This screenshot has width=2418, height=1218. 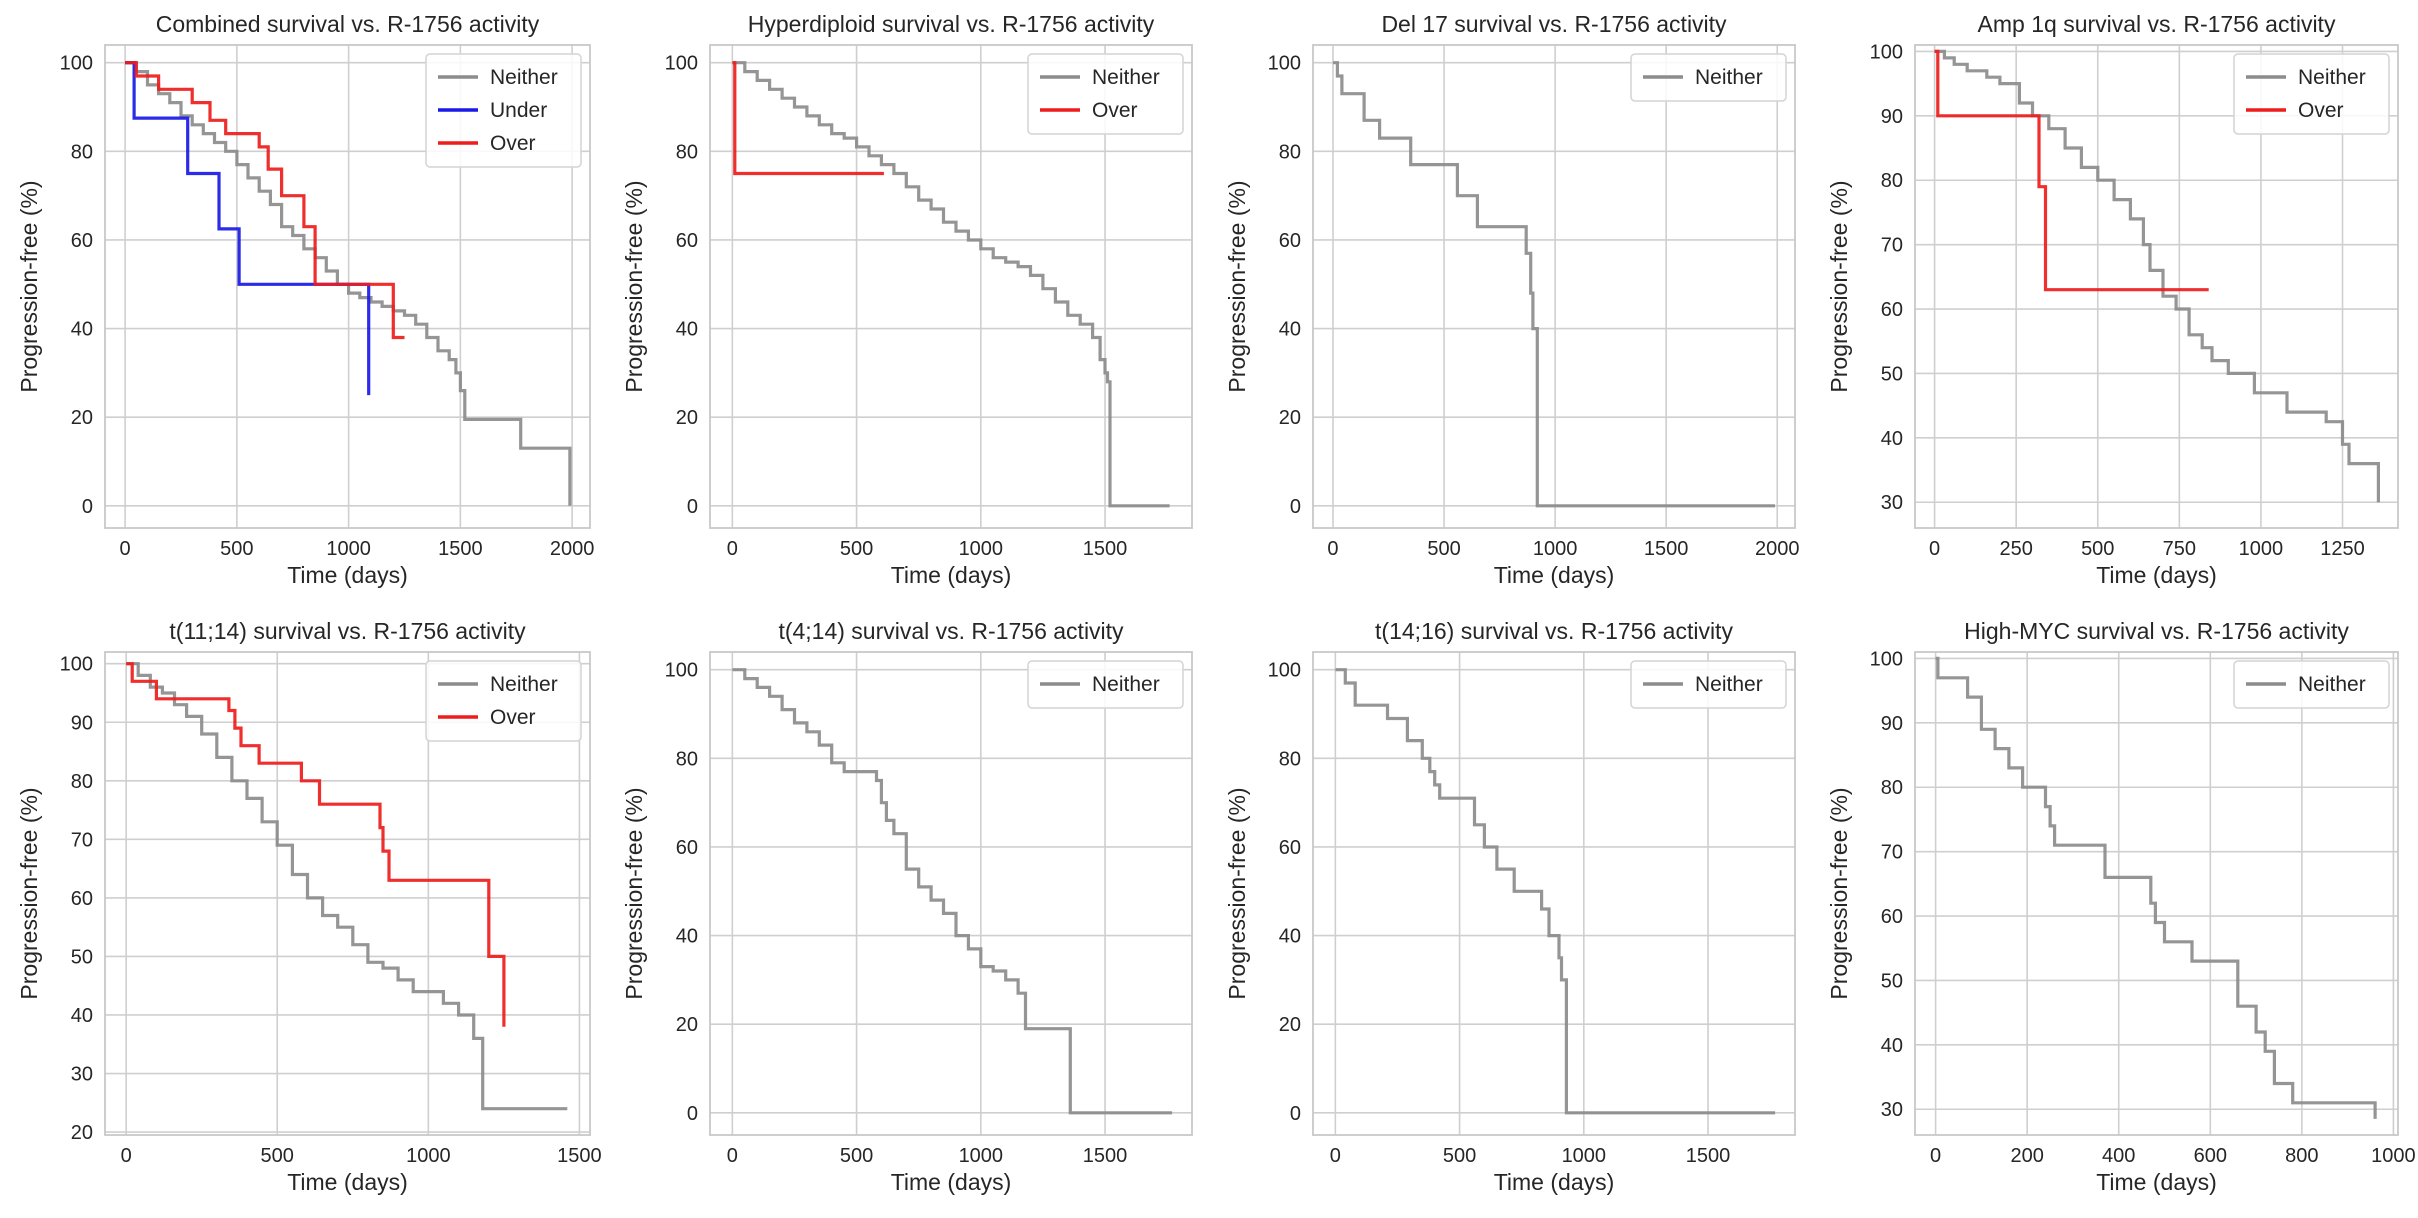 What do you see at coordinates (2342, 549) in the screenshot?
I see `x-tick-label: 1250` at bounding box center [2342, 549].